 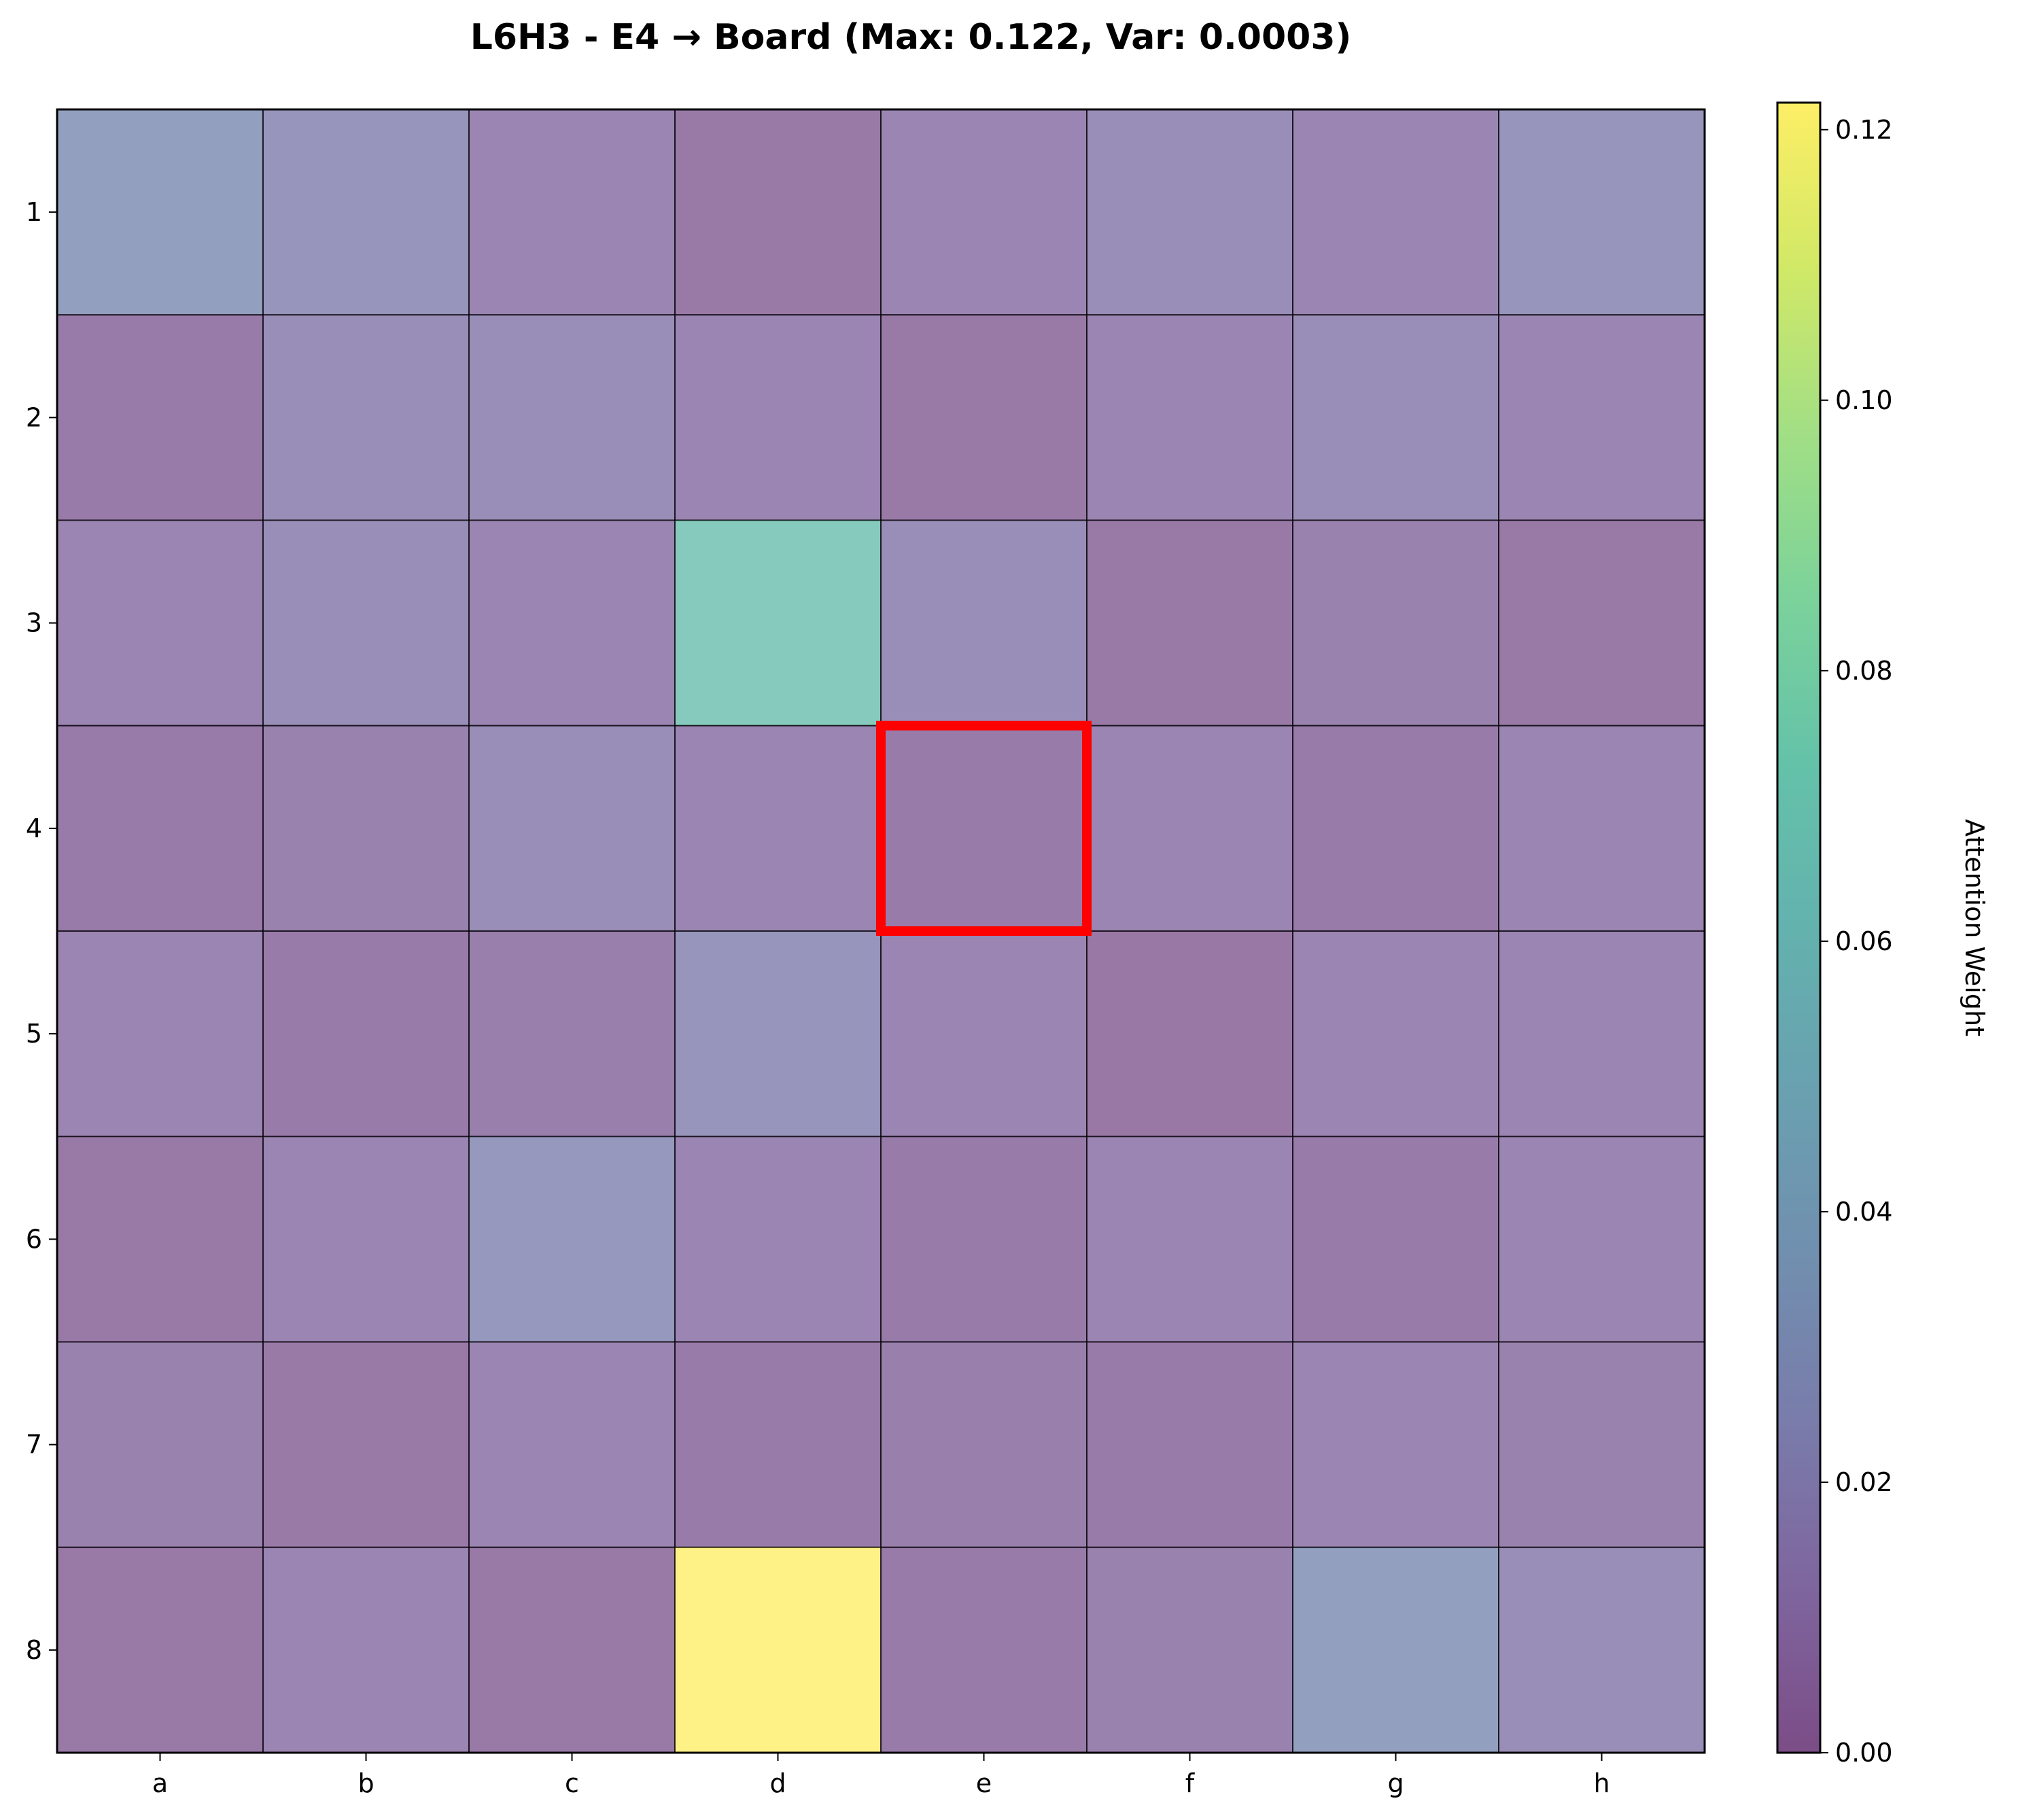 I want to click on highlight-square, so click(x=984, y=828).